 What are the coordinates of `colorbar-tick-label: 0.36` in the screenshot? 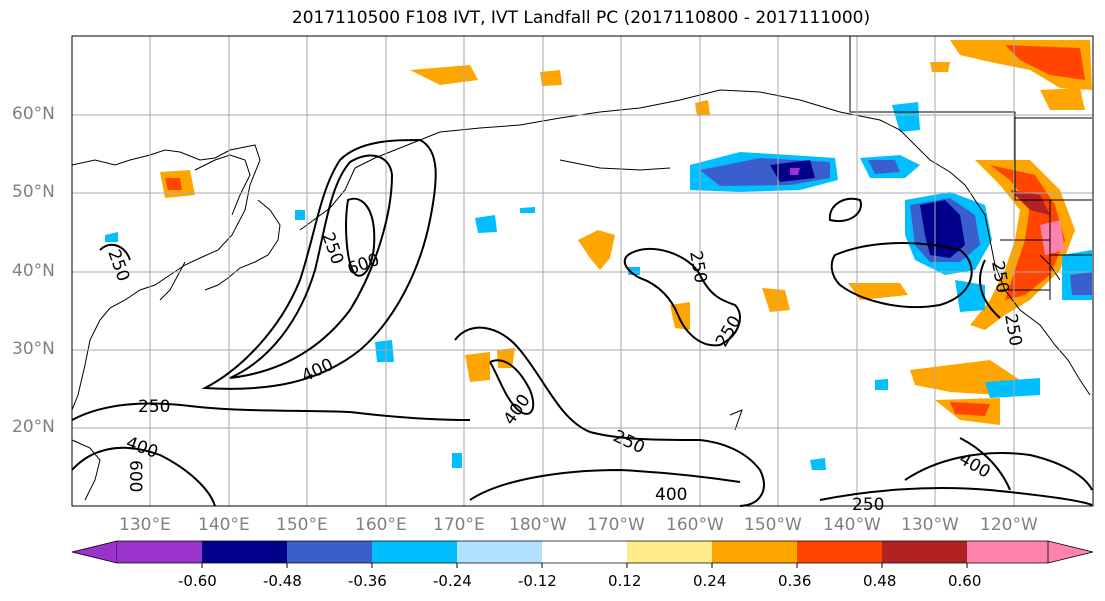 It's located at (795, 581).